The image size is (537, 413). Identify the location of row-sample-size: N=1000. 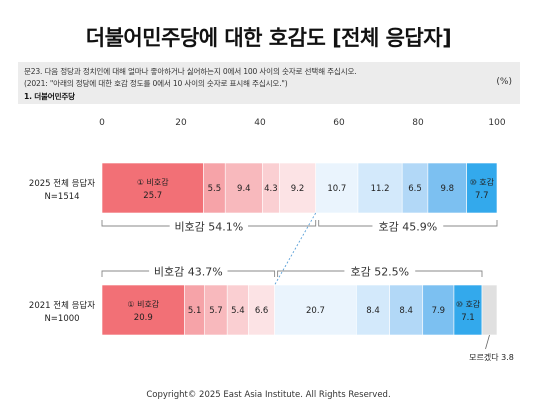
(61, 319).